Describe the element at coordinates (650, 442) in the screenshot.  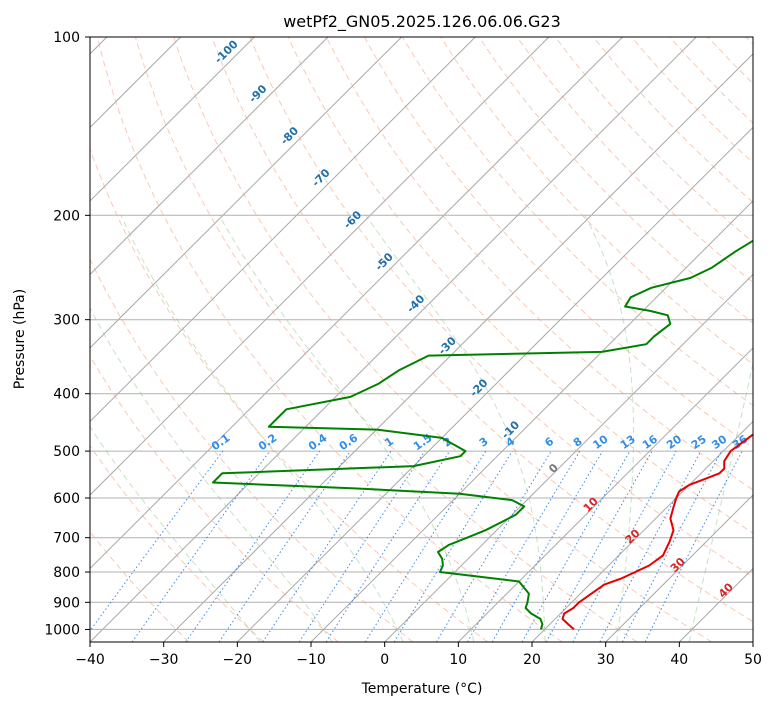
I see `mixing-ratio-label: 16` at that location.